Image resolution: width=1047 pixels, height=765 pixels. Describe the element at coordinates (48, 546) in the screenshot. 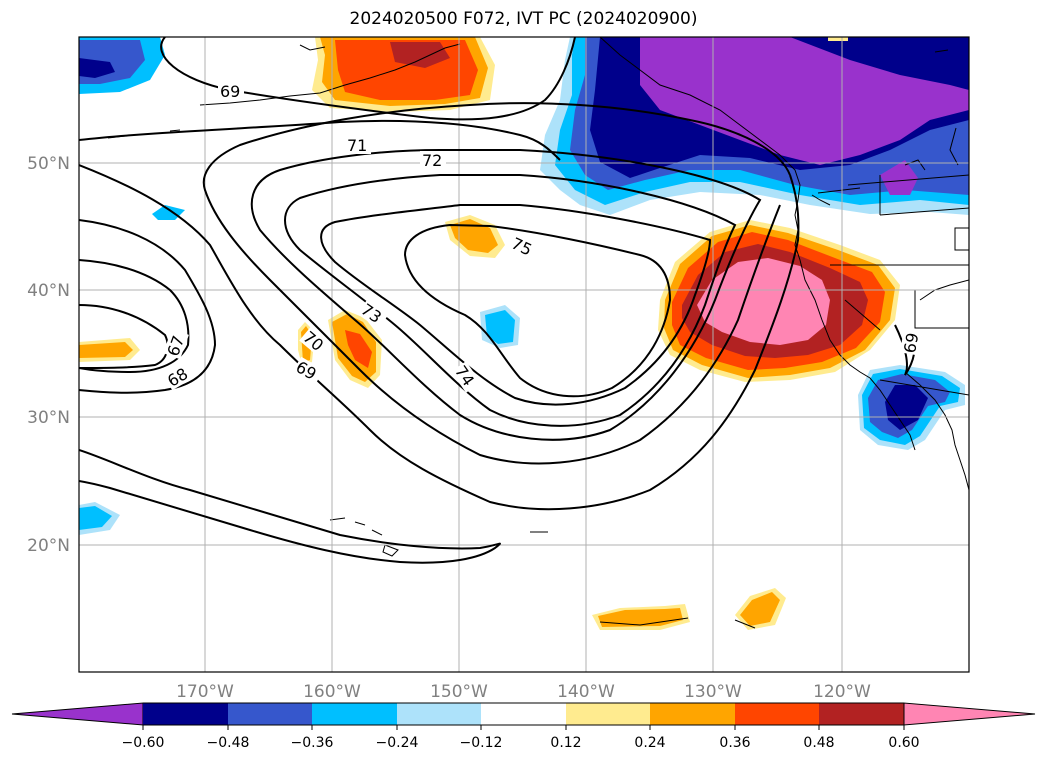

I see `lat-label: 20°N` at that location.